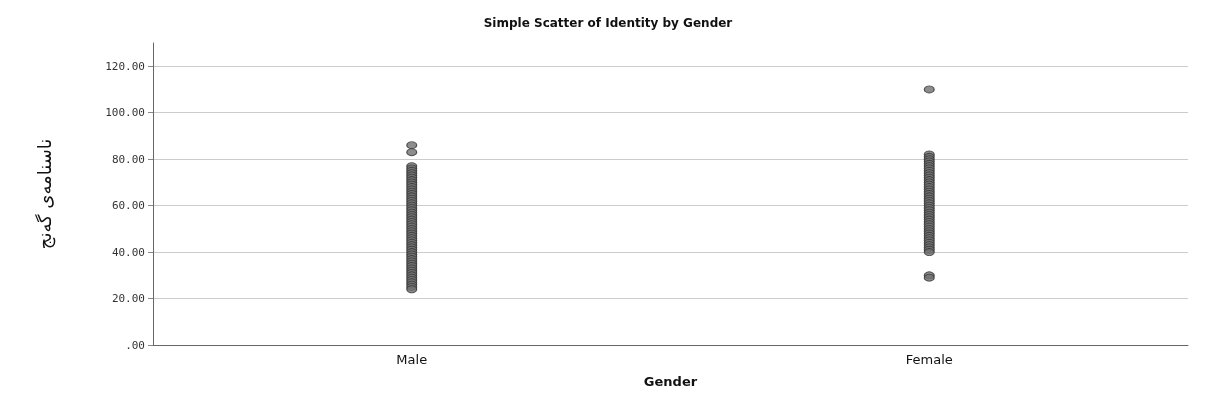  What do you see at coordinates (128, 159) in the screenshot?
I see `y-tick-label: 80.00` at bounding box center [128, 159].